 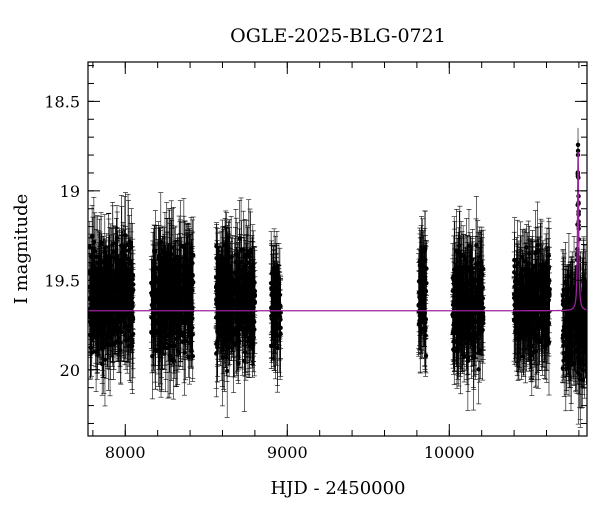 I want to click on chart-title: OGLE-2025-BLG-0721, so click(x=338, y=36).